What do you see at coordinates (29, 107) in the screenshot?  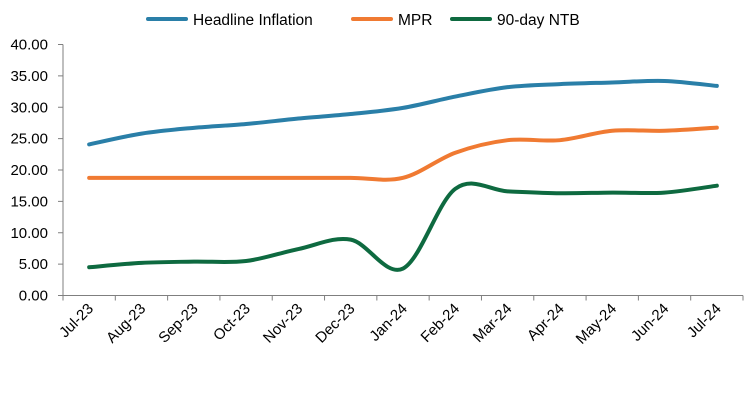 I see `y-tick-label: 30.00` at bounding box center [29, 107].